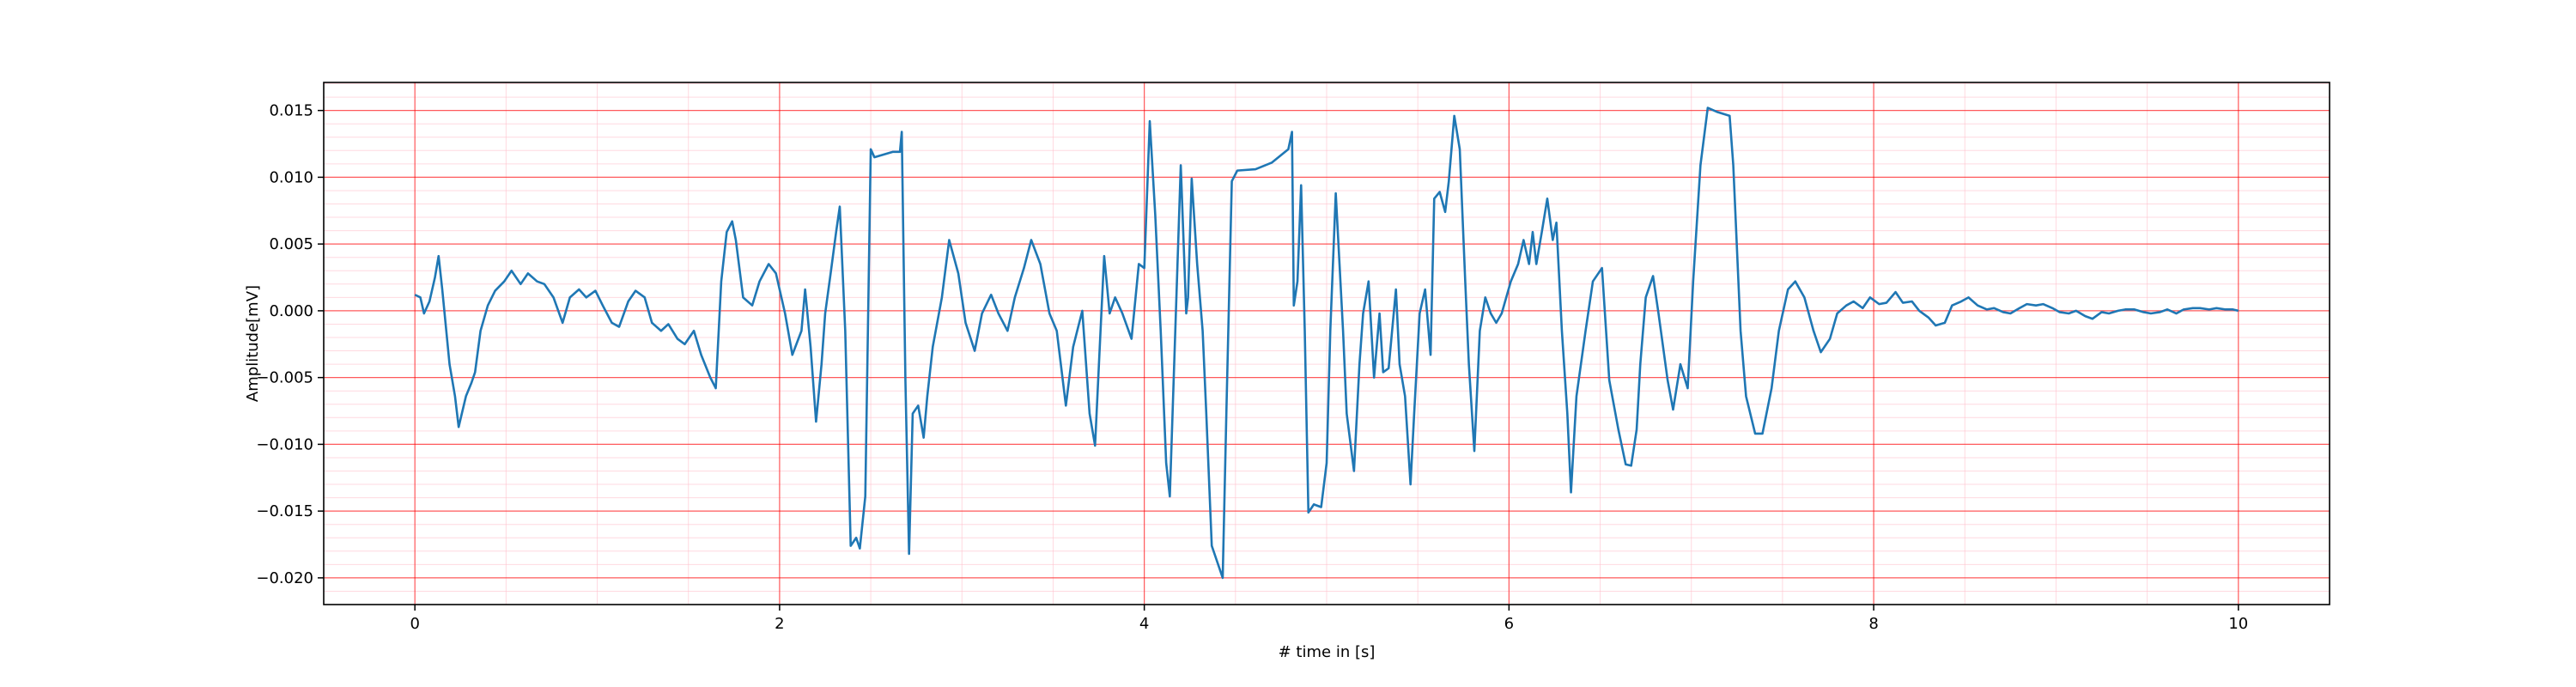 The width and height of the screenshot is (2576, 687). What do you see at coordinates (414, 624) in the screenshot?
I see `x-tick-label: 0` at bounding box center [414, 624].